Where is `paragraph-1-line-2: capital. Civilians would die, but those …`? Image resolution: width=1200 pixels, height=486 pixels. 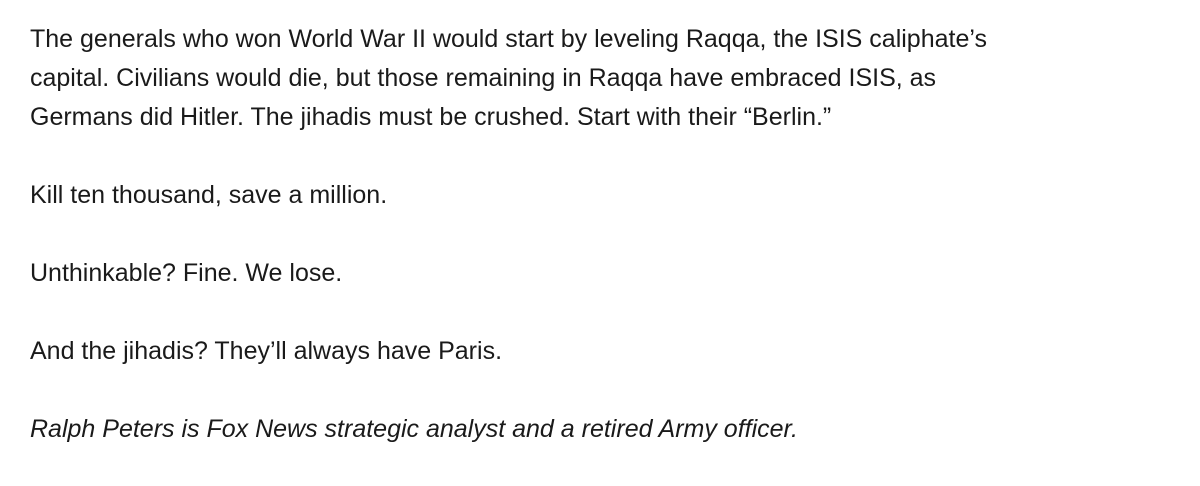
paragraph-1-line-2: capital. Civilians would die, but those … is located at coordinates (483, 78).